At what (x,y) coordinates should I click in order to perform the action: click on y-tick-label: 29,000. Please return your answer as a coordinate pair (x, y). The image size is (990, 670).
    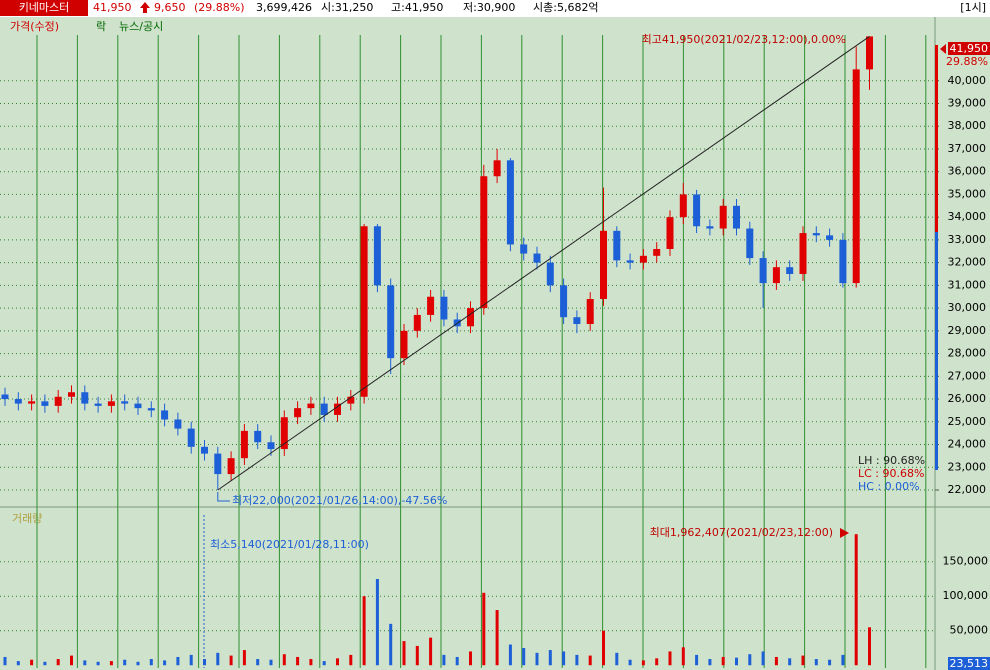
    Looking at the image, I should click on (967, 330).